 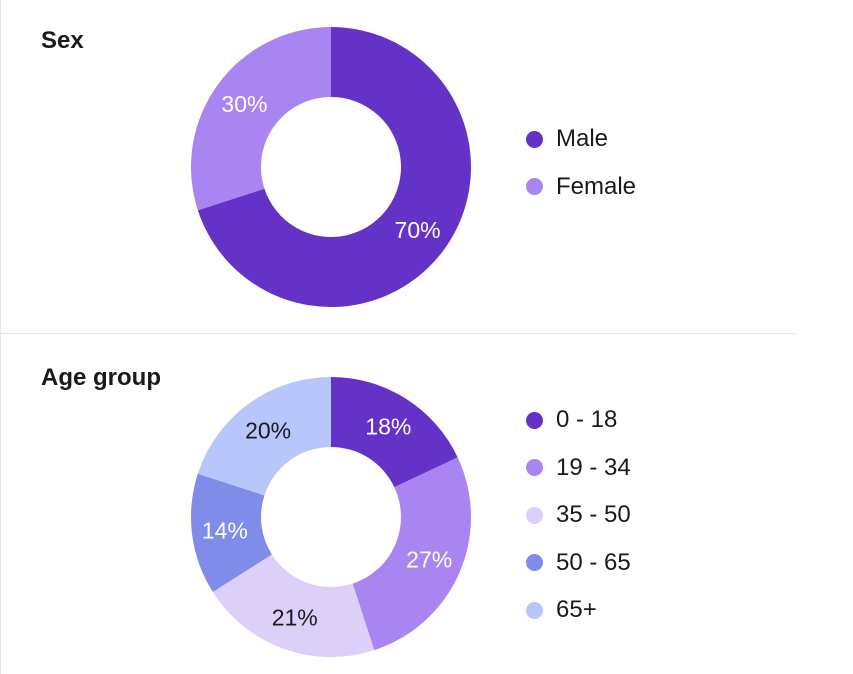 What do you see at coordinates (244, 104) in the screenshot?
I see `sex-slice-label-female: 30%` at bounding box center [244, 104].